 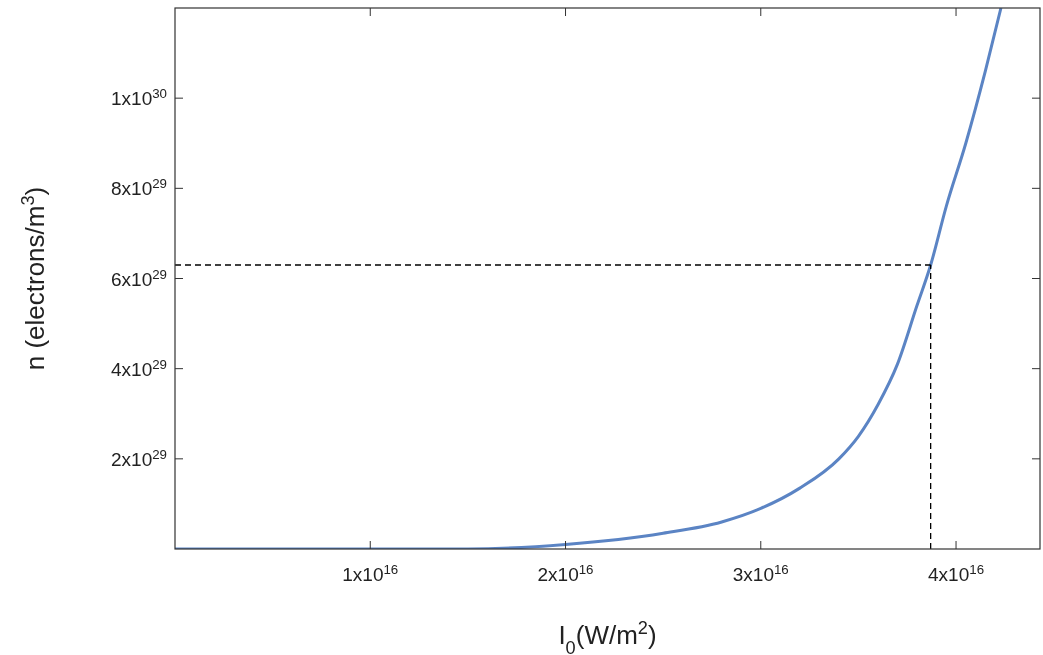 I want to click on y-tick-label: 2x10$^{29}$, so click(x=139, y=458).